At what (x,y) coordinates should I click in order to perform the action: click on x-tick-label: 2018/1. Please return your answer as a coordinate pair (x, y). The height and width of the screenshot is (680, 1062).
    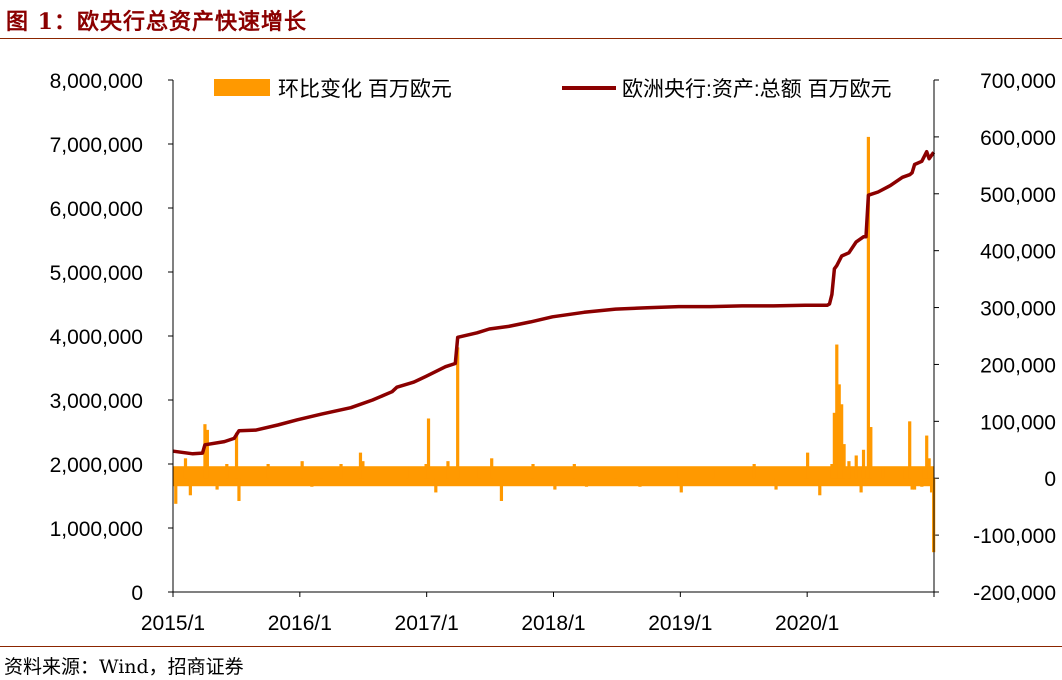
    Looking at the image, I should click on (553, 623).